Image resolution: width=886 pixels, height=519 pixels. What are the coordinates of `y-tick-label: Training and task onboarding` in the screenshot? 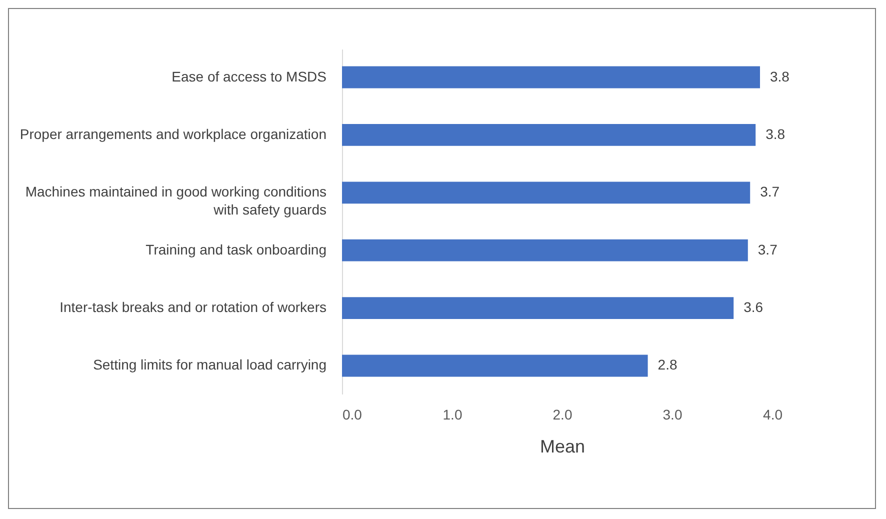 It's located at (236, 249).